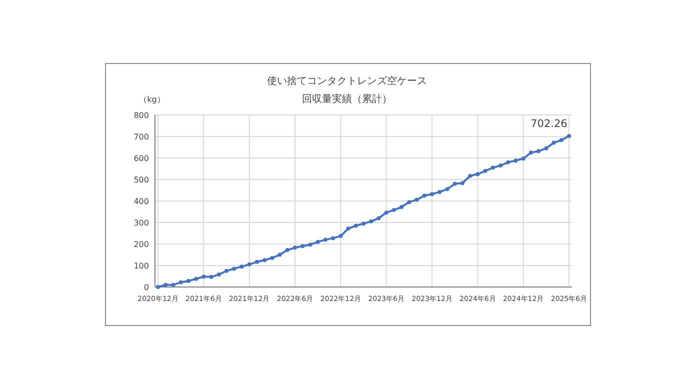  What do you see at coordinates (146, 287) in the screenshot?
I see `y-tick-label: 0` at bounding box center [146, 287].